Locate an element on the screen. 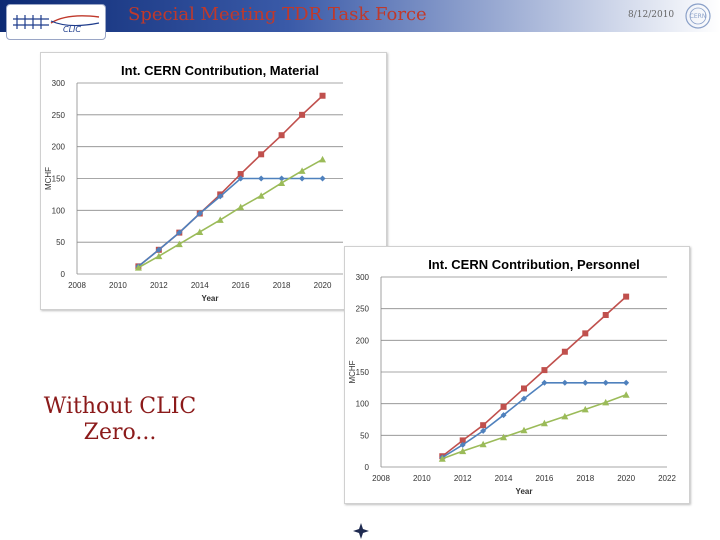 The height and width of the screenshot is (540, 720). chart2-series-3-line is located at coordinates (534, 427).